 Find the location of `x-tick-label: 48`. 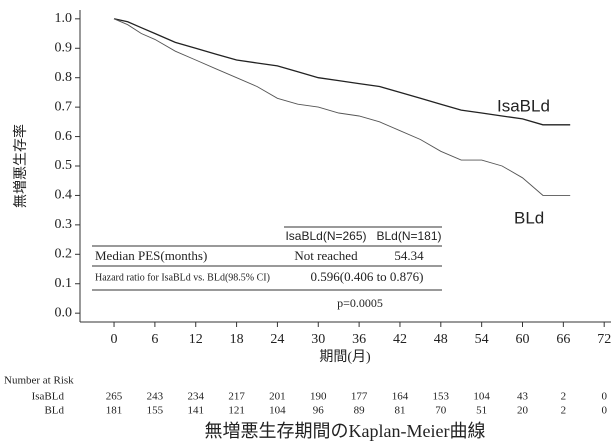

x-tick-label: 48 is located at coordinates (441, 339).